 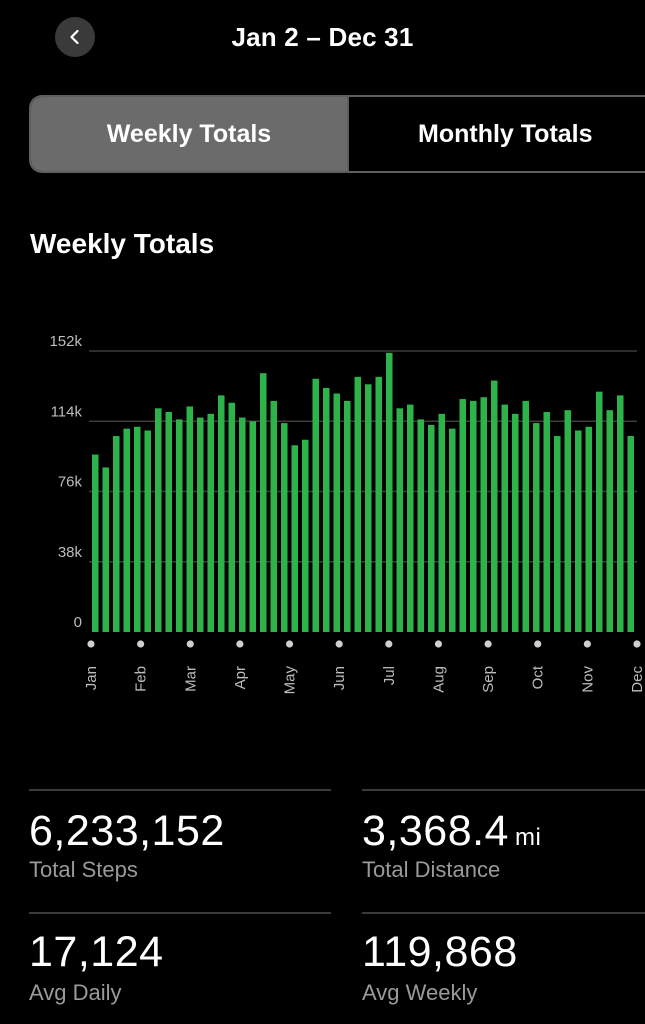 I want to click on section-title: Weekly Totals, so click(x=122, y=243).